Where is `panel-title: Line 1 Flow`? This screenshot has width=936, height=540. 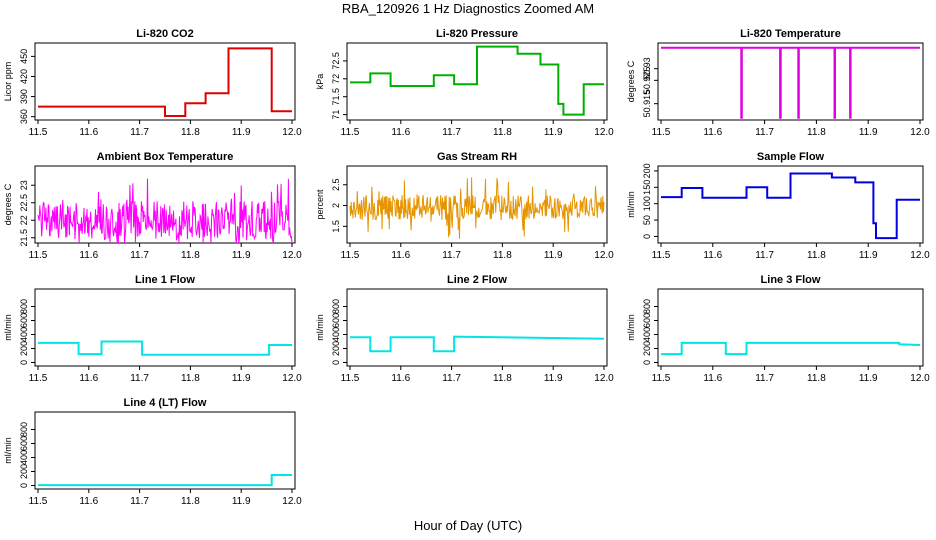
panel-title: Line 1 Flow is located at coordinates (165, 280).